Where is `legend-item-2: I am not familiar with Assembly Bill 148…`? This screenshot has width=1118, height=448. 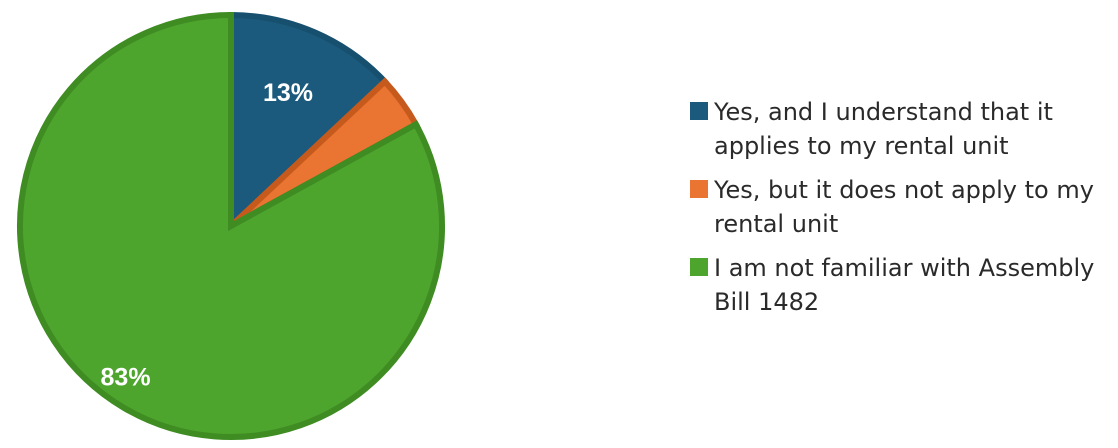 legend-item-2: I am not familiar with Assembly Bill 148… is located at coordinates (900, 285).